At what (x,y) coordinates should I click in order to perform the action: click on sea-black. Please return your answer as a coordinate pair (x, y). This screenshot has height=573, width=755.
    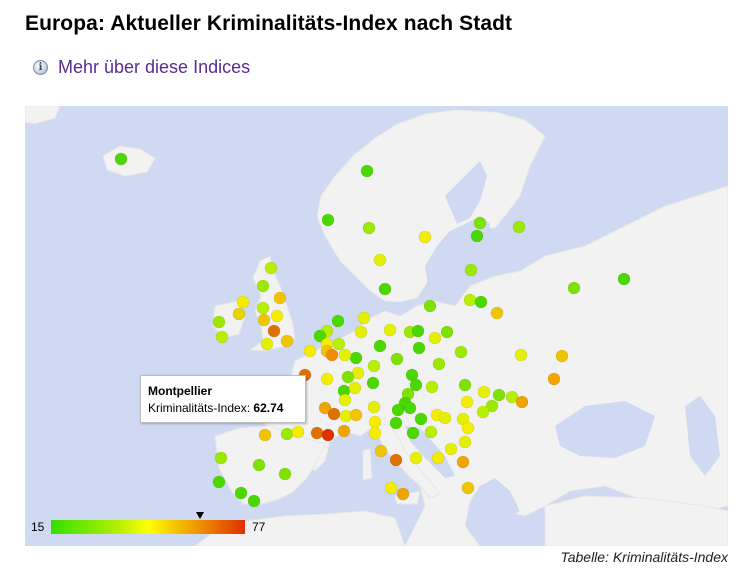
    Looking at the image, I should click on (605, 429).